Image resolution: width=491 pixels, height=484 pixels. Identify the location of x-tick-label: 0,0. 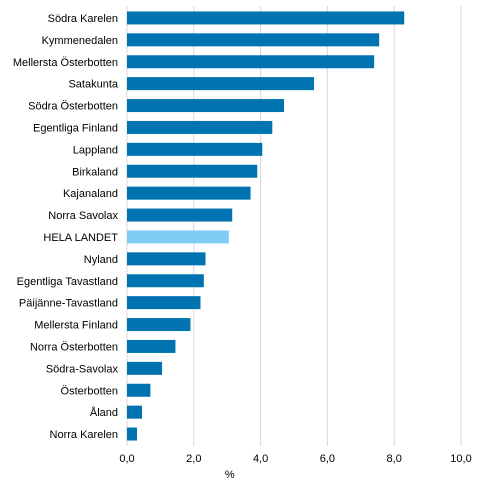
(126, 459).